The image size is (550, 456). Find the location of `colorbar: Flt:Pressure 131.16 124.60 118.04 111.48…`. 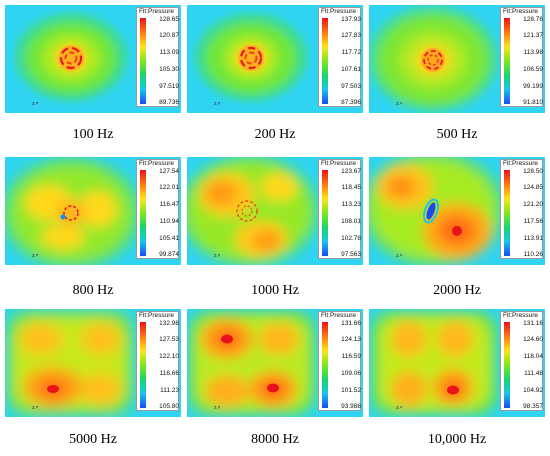

colorbar: Flt:Pressure 131.16 124.60 118.04 111.48… is located at coordinates (521, 361).